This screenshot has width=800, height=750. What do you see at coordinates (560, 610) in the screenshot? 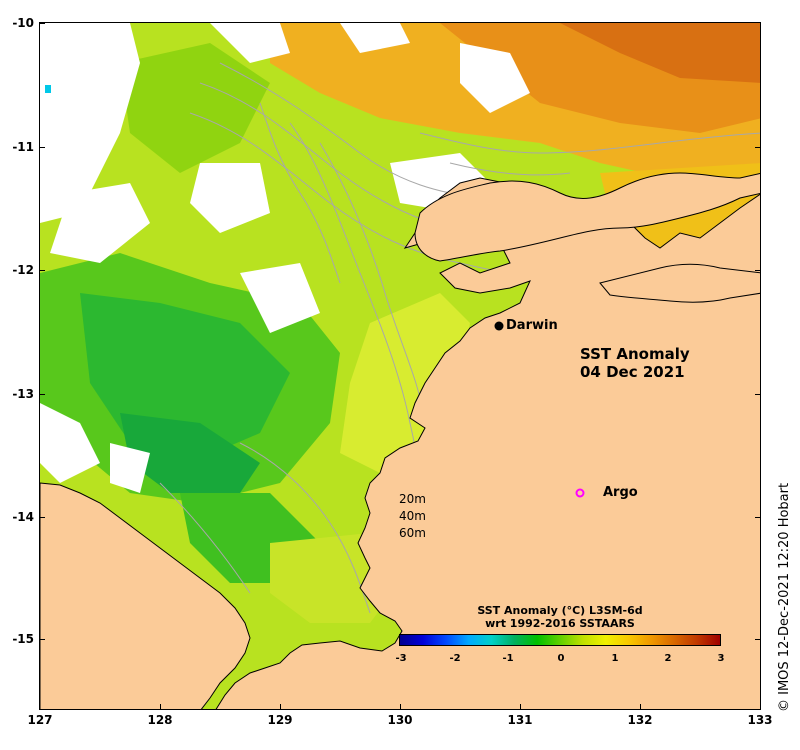
I see `colorbar-title-line: SST Anomaly (°C) L3SM-6d` at bounding box center [560, 610].